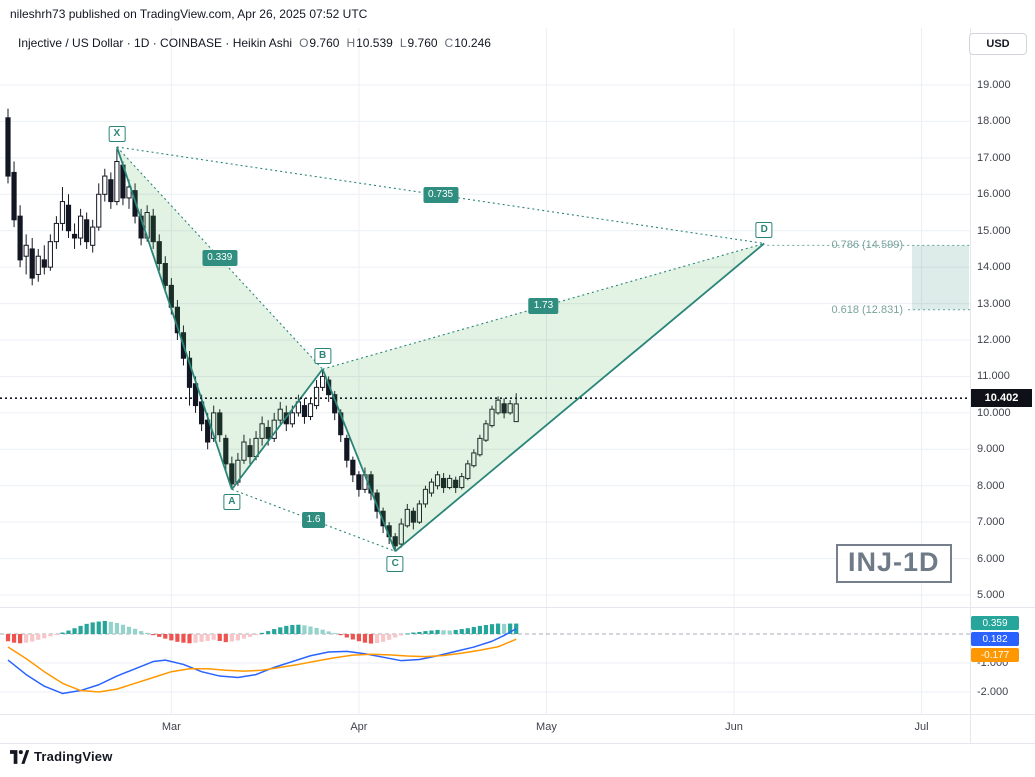 The image size is (1035, 777). I want to click on pattern-ratio-badge: 1.6, so click(313, 520).